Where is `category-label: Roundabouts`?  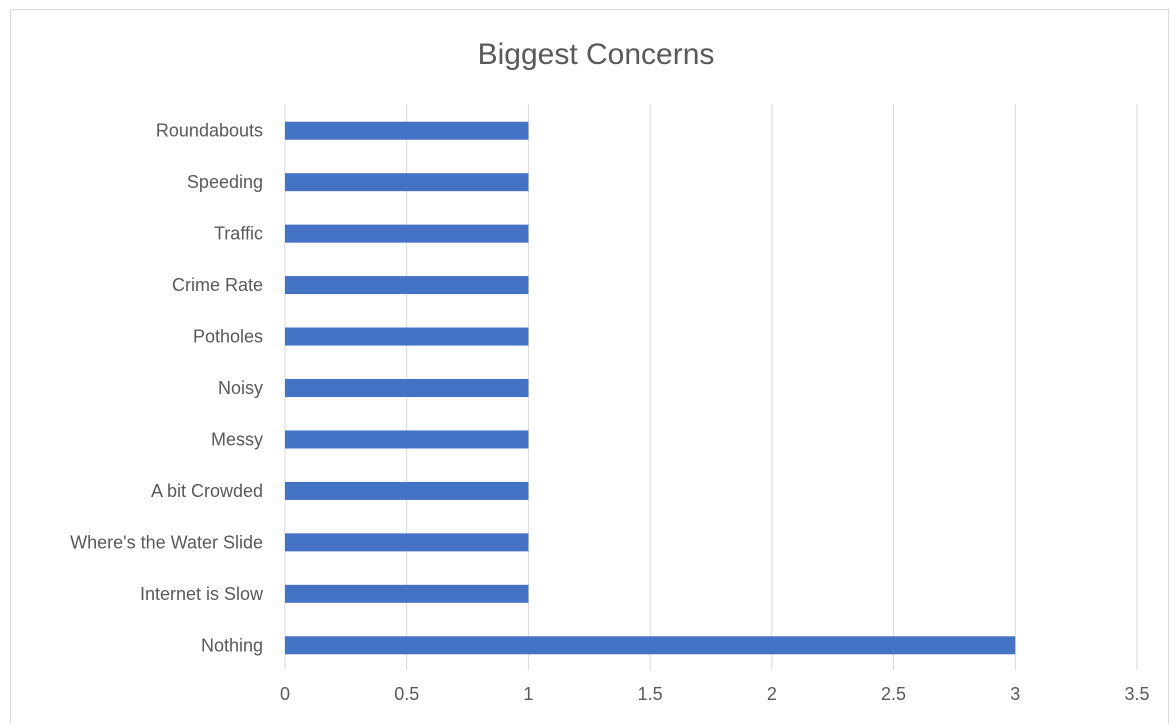
category-label: Roundabouts is located at coordinates (209, 131).